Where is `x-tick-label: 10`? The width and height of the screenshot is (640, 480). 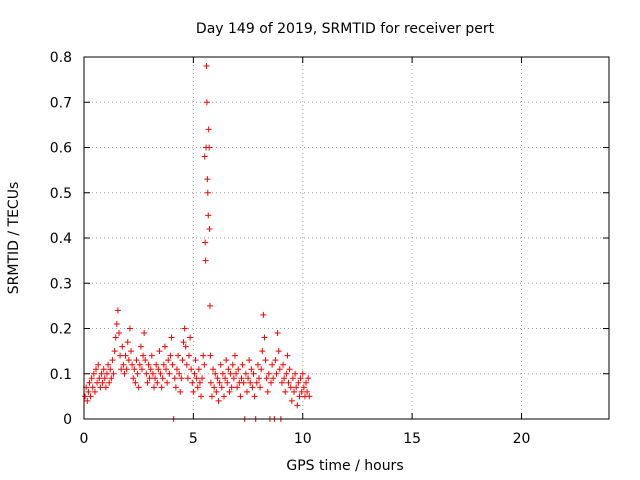
x-tick-label: 10 is located at coordinates (303, 439).